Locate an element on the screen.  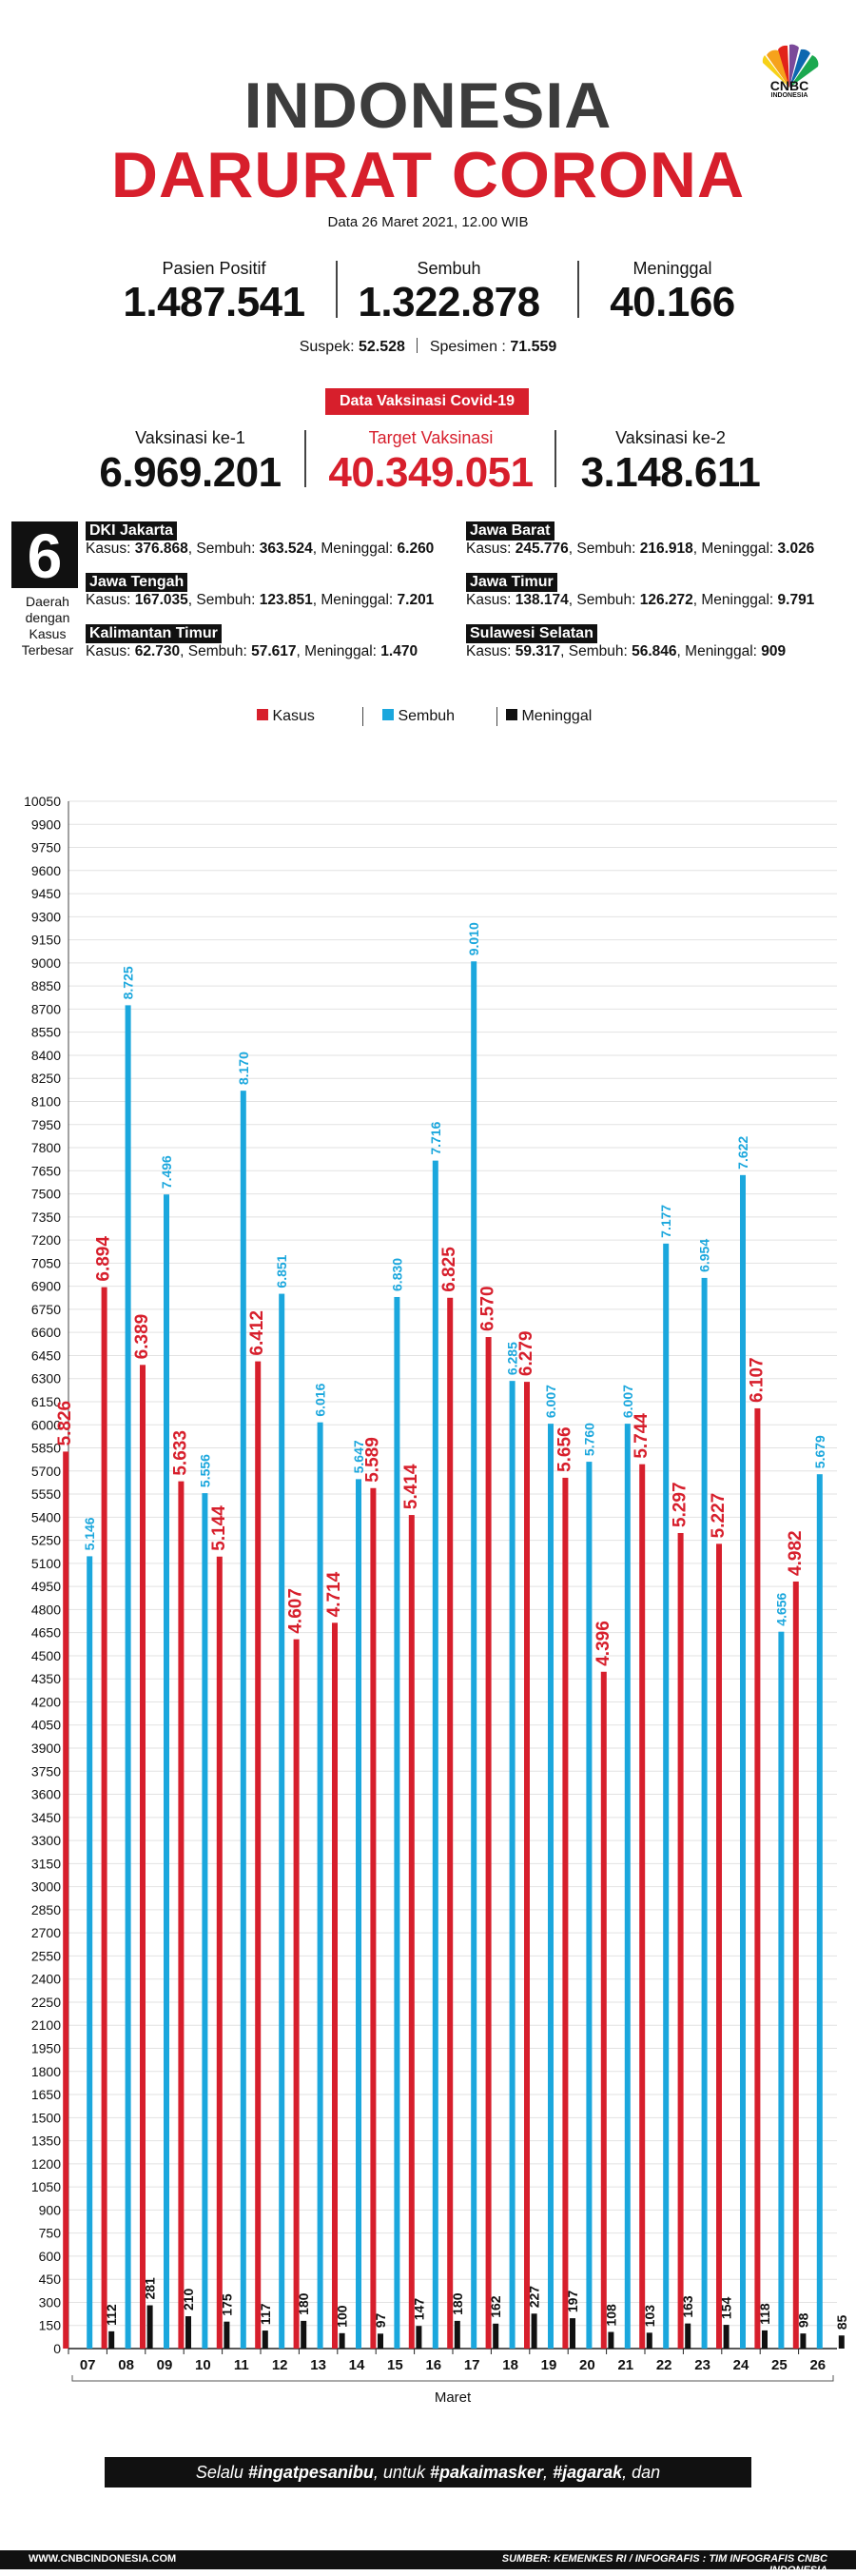
region-stat-value: 1.470 is located at coordinates (399, 651).